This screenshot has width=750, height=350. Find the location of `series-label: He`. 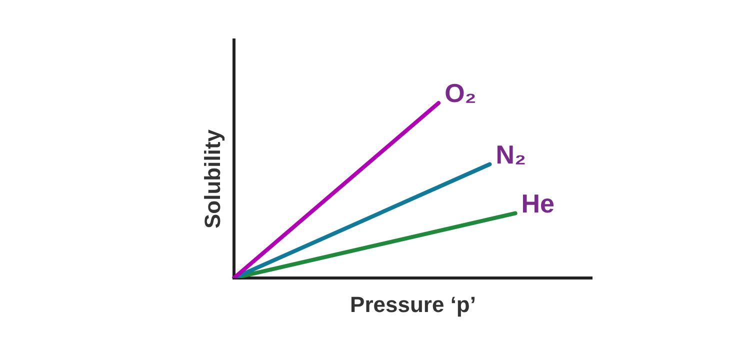

series-label: He is located at coordinates (538, 203).